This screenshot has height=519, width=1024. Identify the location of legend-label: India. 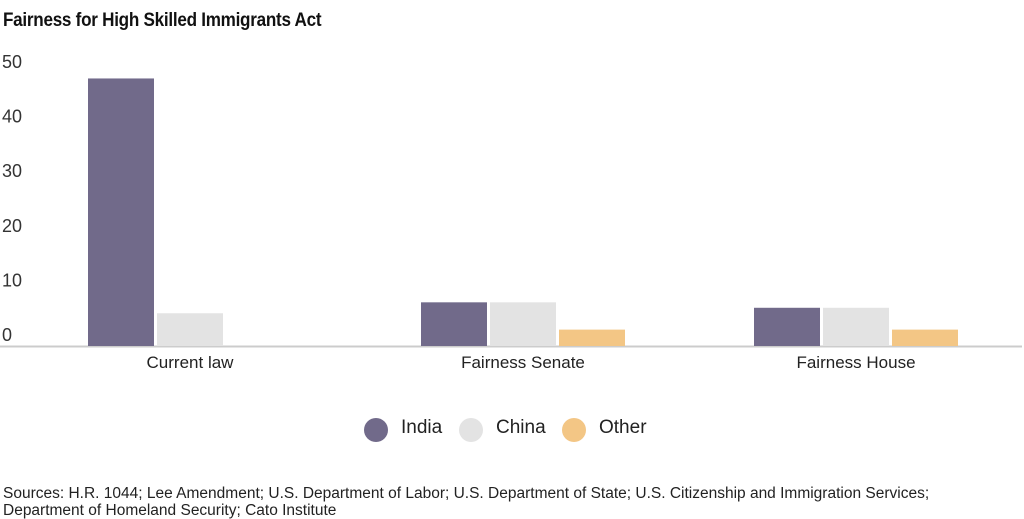
(422, 427).